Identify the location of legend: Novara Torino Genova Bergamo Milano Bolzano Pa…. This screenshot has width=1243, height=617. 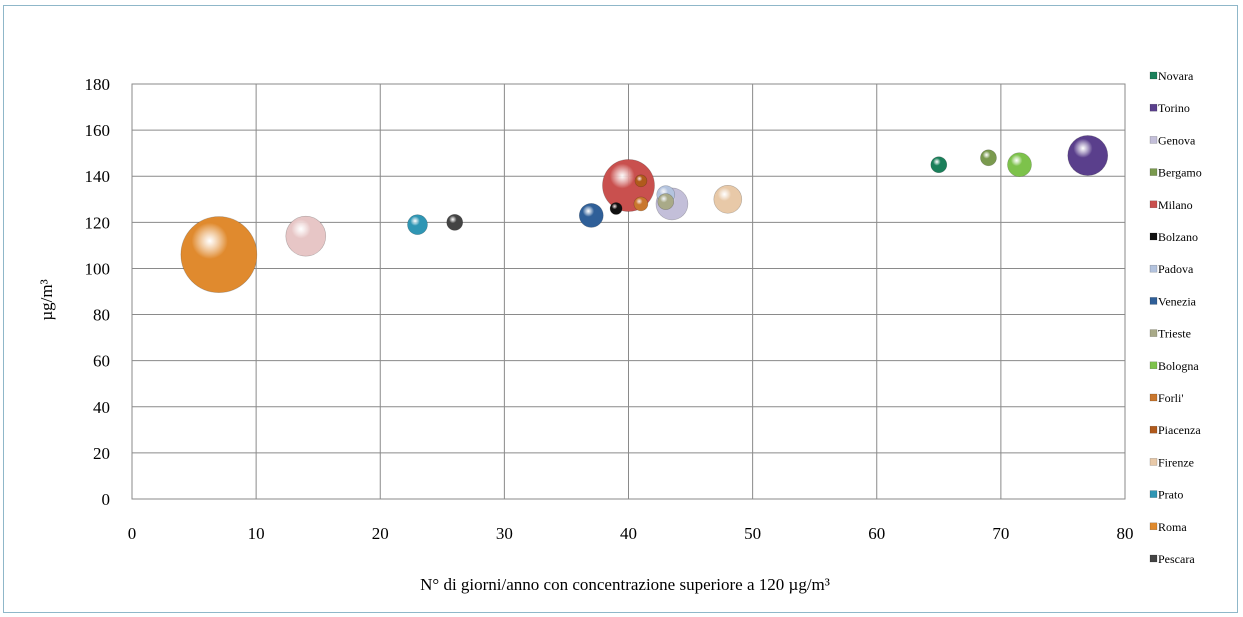
(1175, 317).